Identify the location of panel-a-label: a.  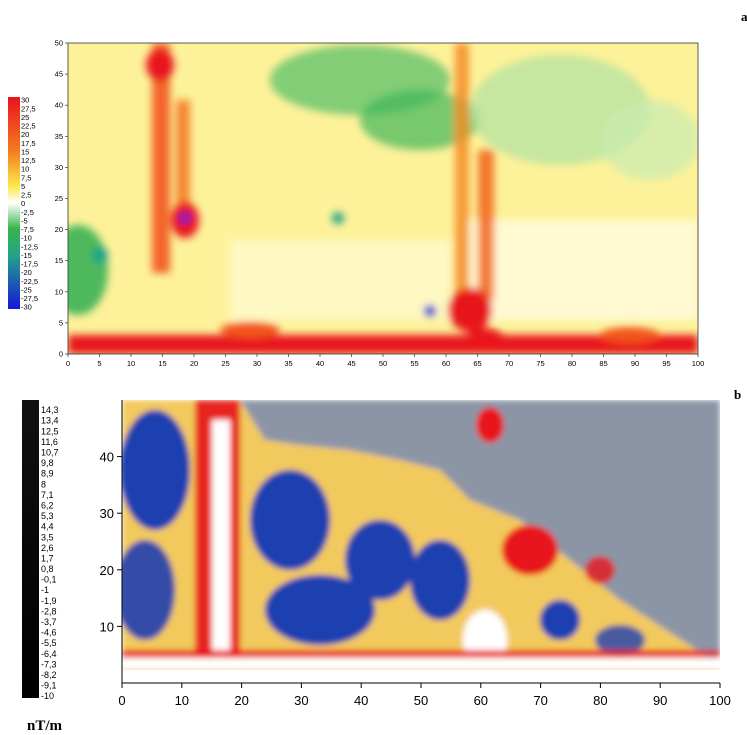
(744, 16).